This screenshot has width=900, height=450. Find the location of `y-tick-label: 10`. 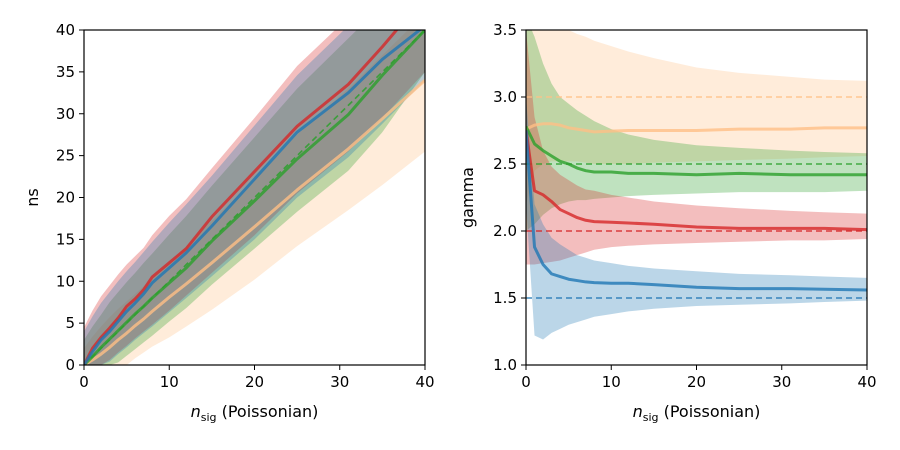

y-tick-label: 10 is located at coordinates (65, 281).